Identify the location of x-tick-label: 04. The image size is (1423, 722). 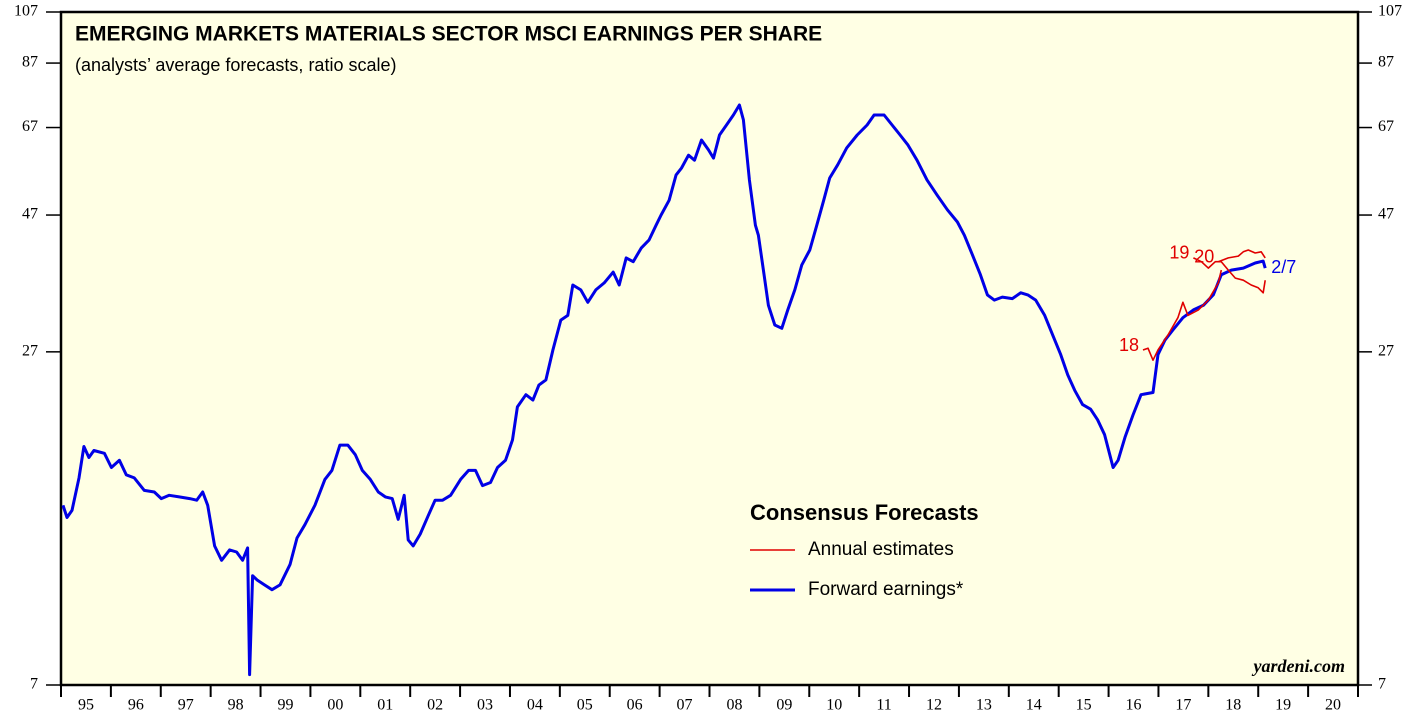
(535, 705).